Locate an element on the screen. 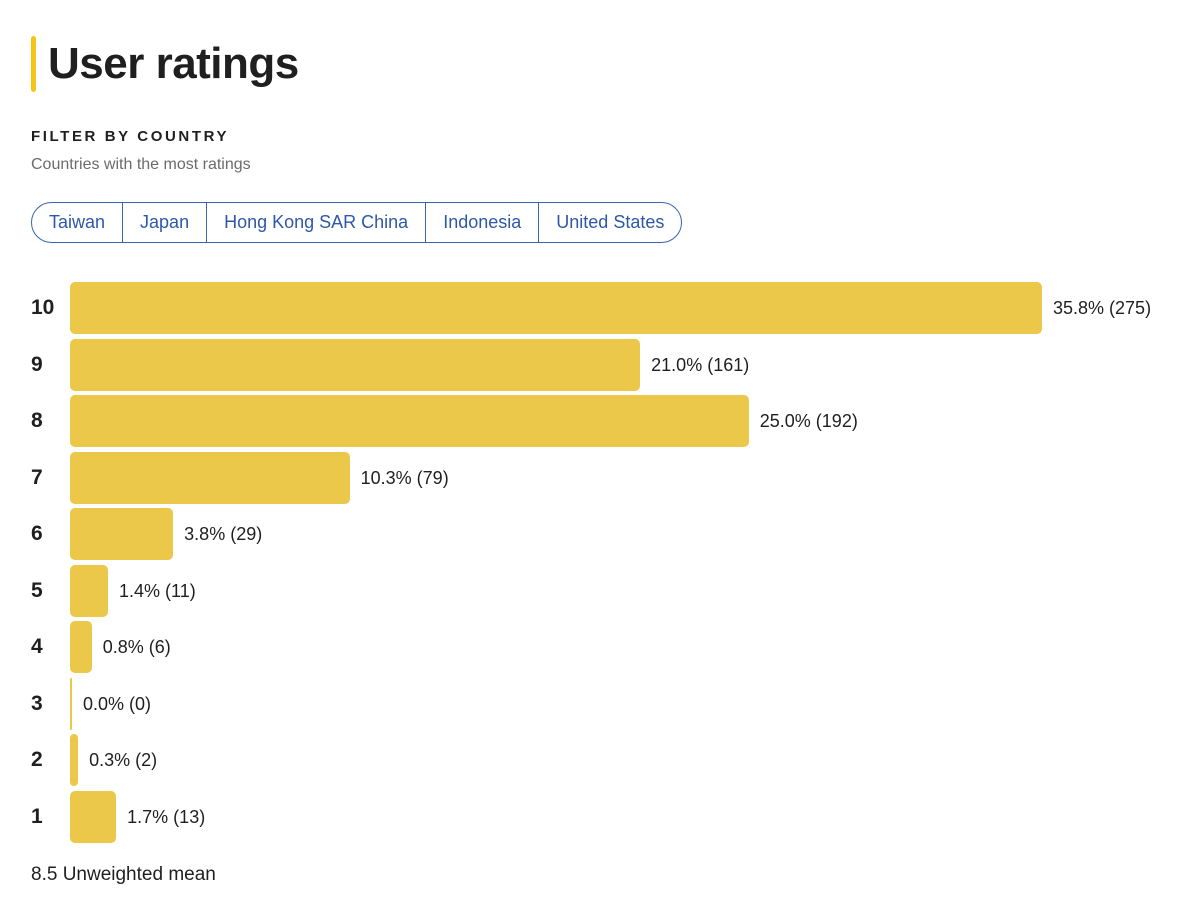 Image resolution: width=1200 pixels, height=918 pixels. rating-label: 10 is located at coordinates (43, 307).